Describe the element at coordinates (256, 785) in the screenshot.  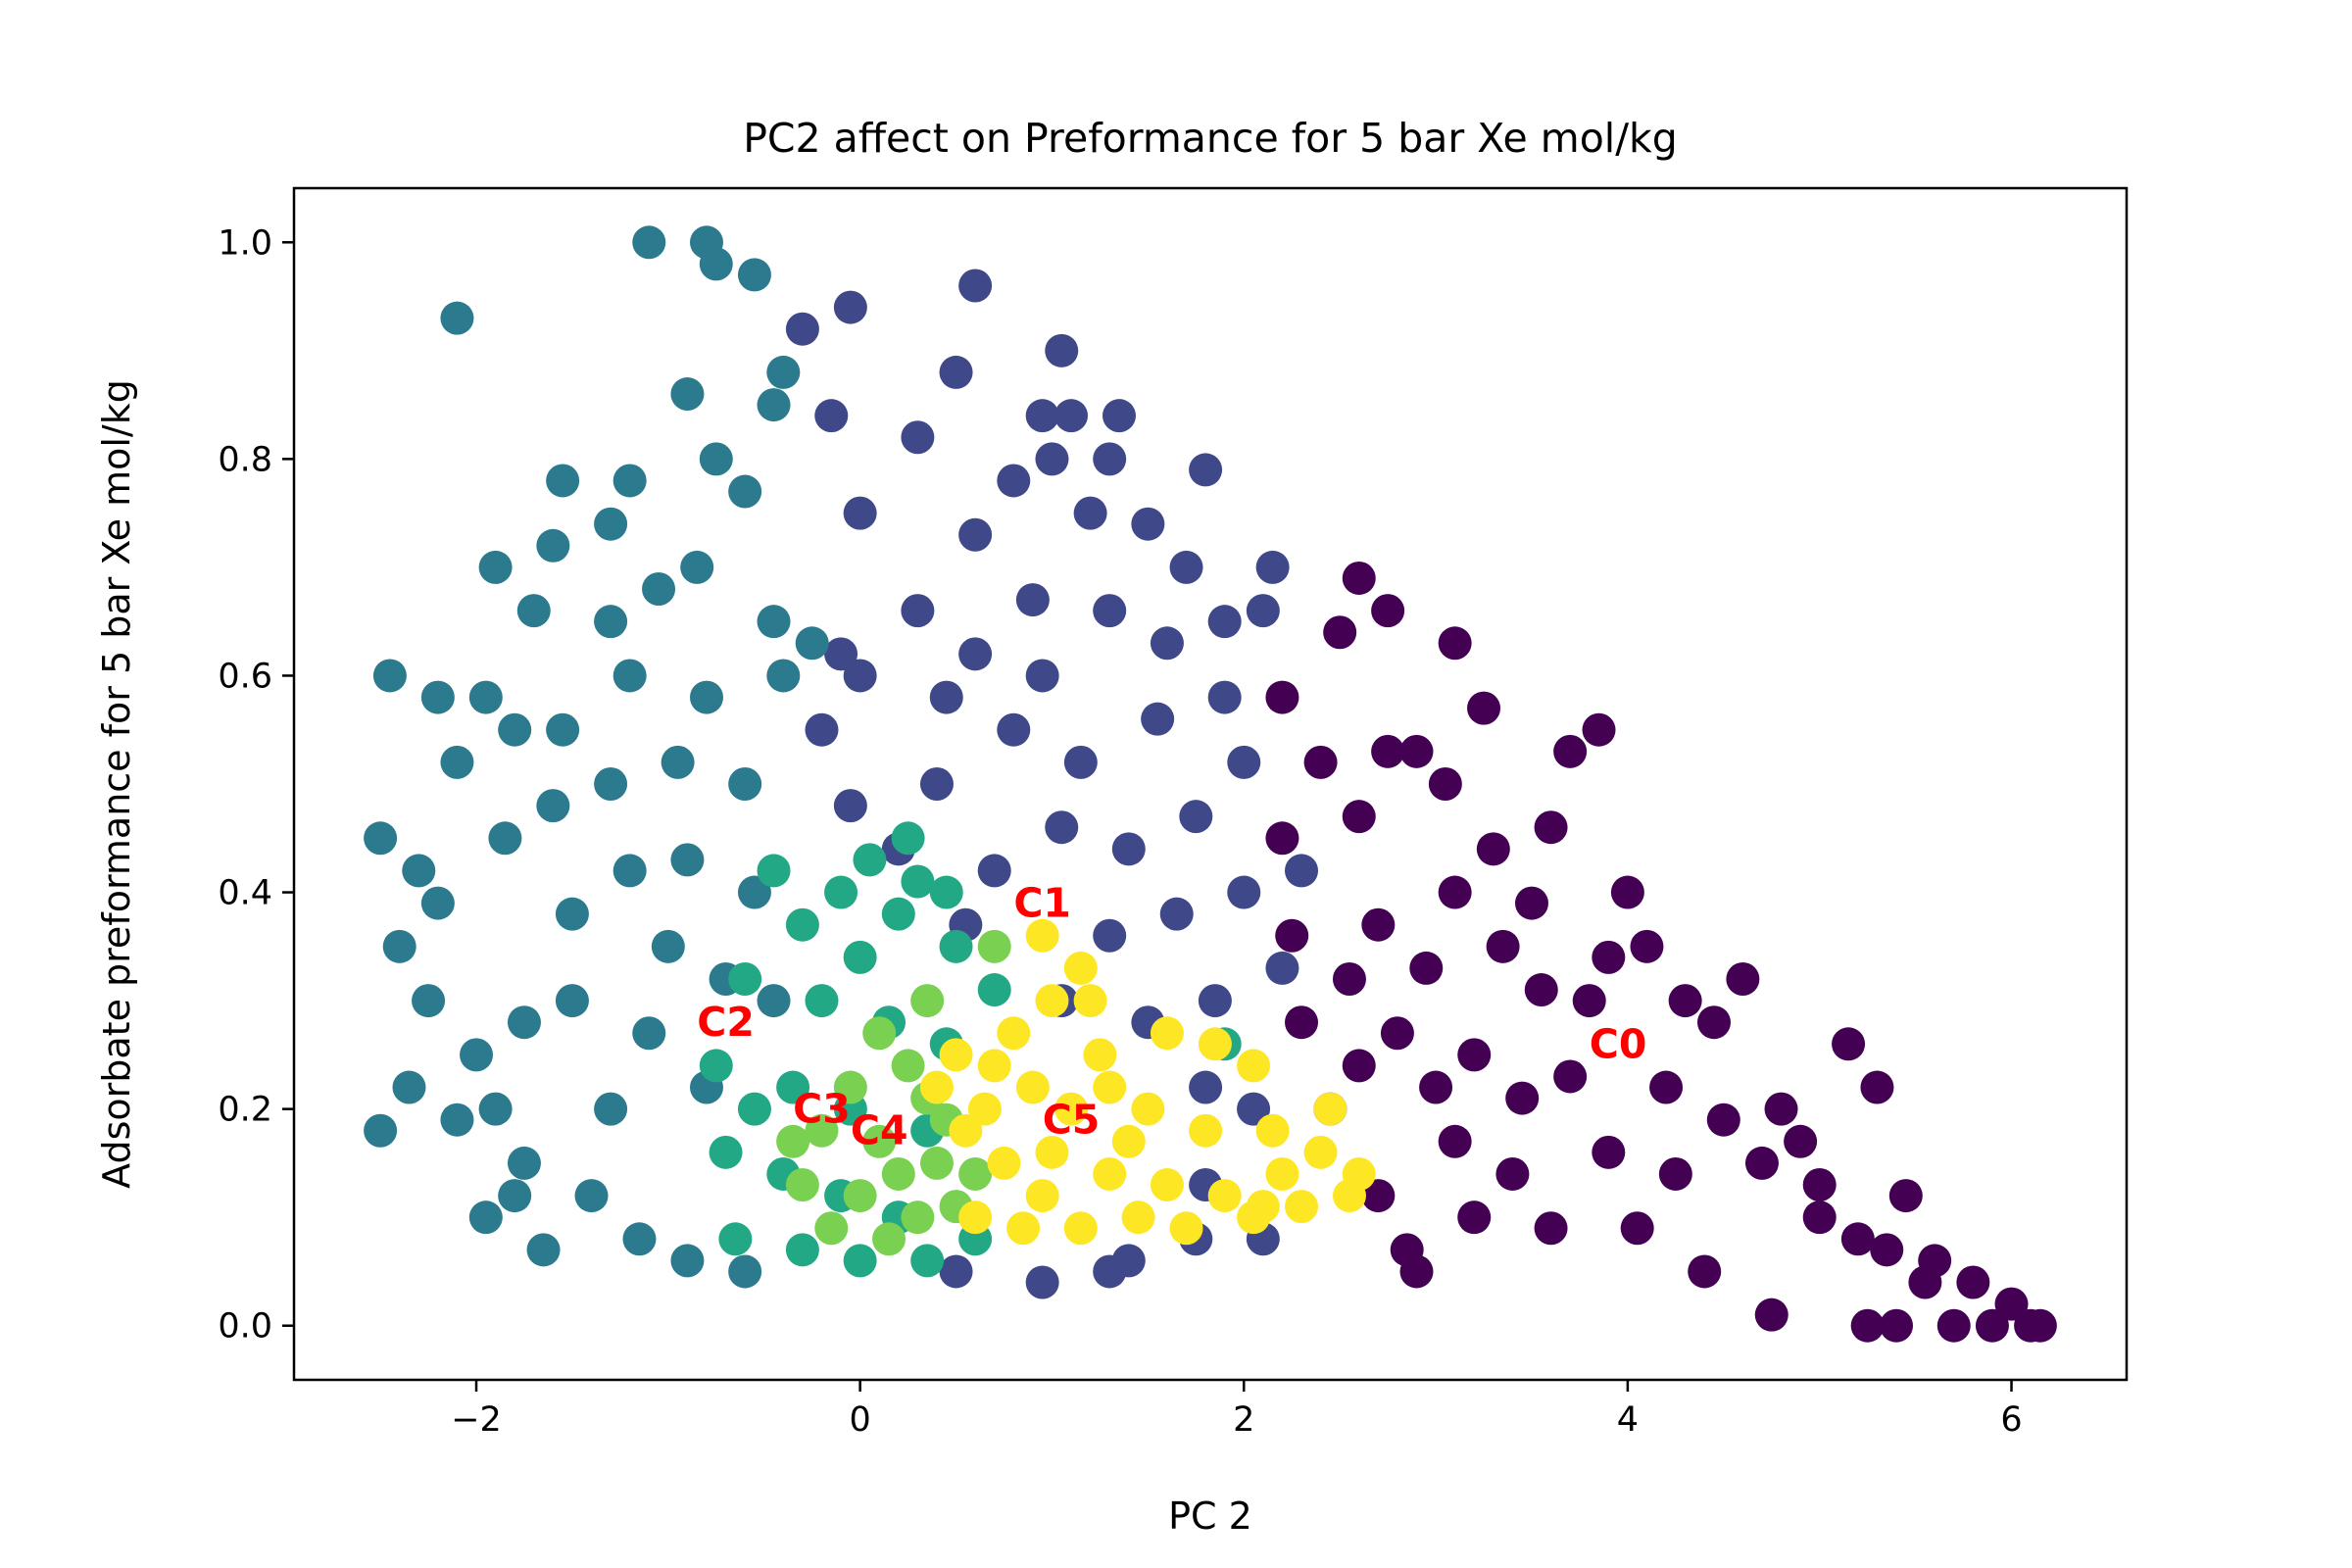
I see `y-axis-ticks: 0.0 0.2 0.4 0.6 0.8 1.0` at that location.